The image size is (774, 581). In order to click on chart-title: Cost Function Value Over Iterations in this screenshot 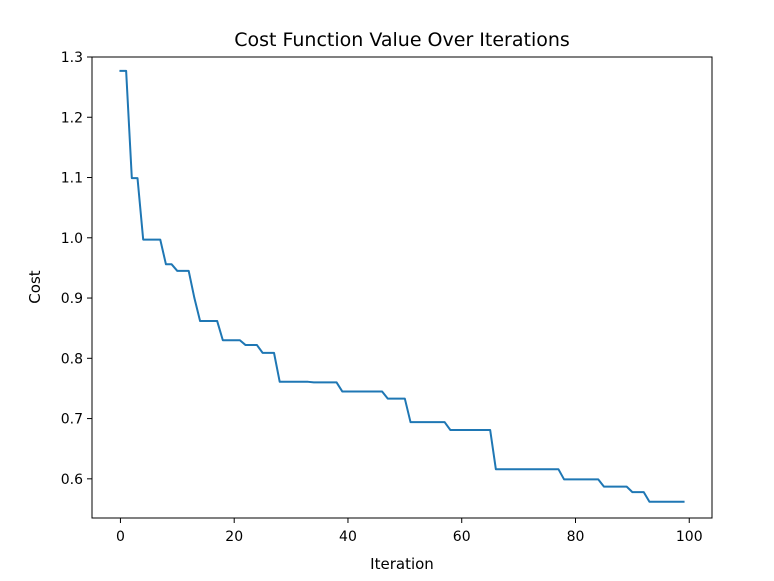, I will do `click(402, 40)`.